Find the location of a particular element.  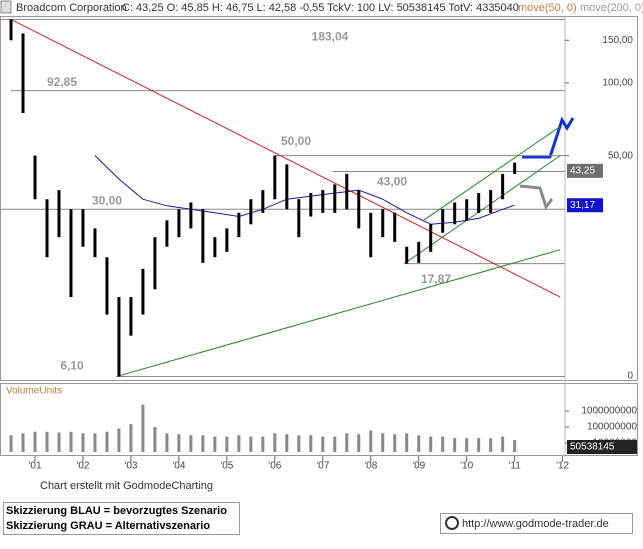

x-tick-label: '05 is located at coordinates (226, 466).